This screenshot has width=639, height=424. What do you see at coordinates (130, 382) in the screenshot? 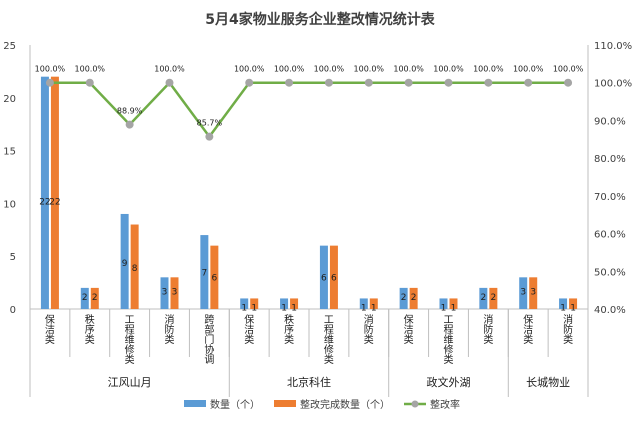
I see `group-label: 江风山月` at bounding box center [130, 382].